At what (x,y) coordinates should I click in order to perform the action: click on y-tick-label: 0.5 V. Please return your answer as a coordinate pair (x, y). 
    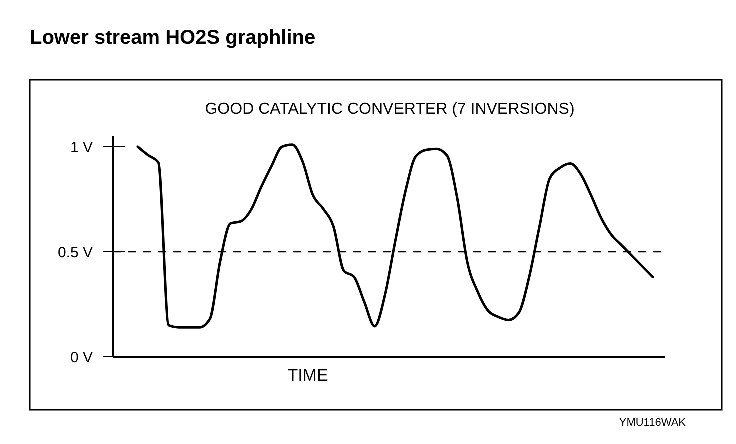
    Looking at the image, I should click on (75, 253).